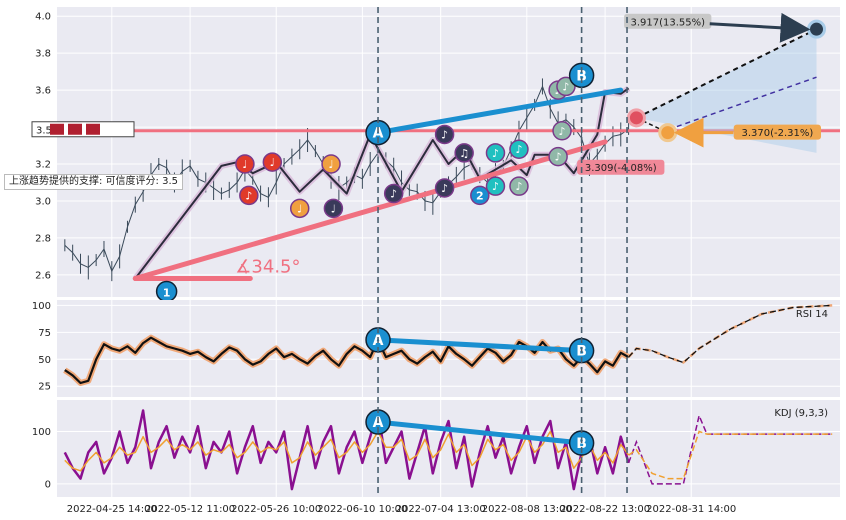 This screenshot has height=520, width=846. Describe the element at coordinates (167, 292) in the screenshot. I see `ab-marker-label: 1` at that location.